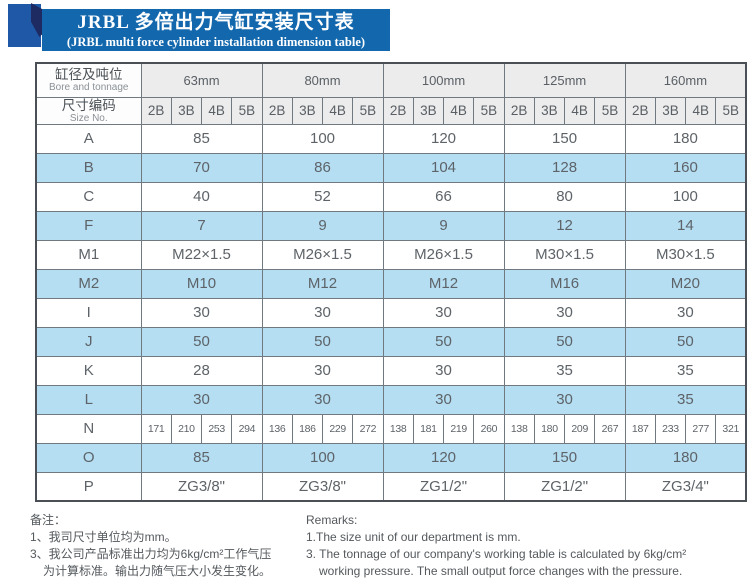 This screenshot has width=750, height=585. I want to click on table-row: A 85 100 120 150 180, so click(391, 138).